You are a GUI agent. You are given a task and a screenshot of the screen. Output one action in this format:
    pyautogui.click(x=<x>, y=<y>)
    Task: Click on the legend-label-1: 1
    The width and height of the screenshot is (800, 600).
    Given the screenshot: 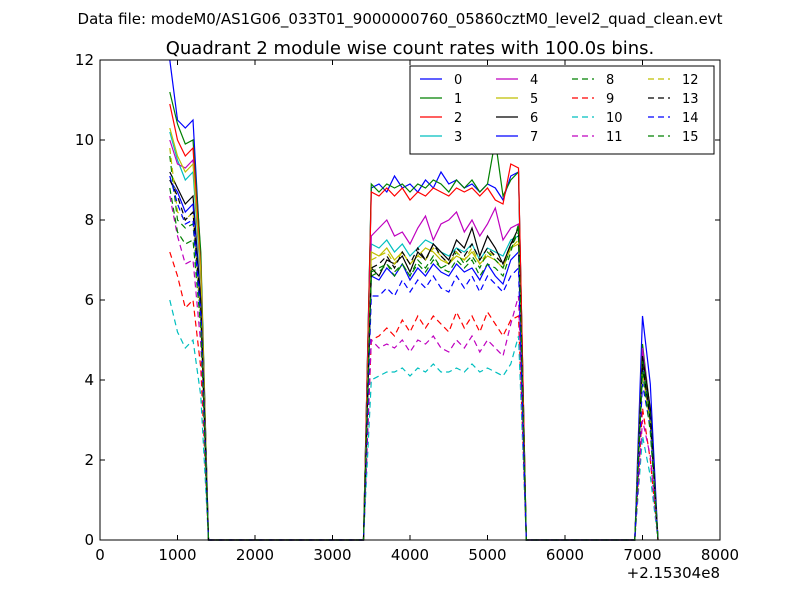 What is the action you would take?
    pyautogui.click(x=458, y=99)
    